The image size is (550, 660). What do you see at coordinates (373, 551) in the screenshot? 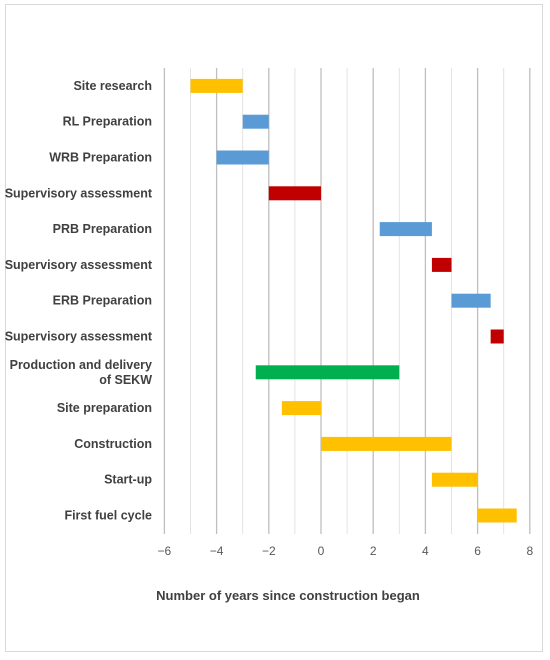
I see `x-tick-label: 2` at bounding box center [373, 551].